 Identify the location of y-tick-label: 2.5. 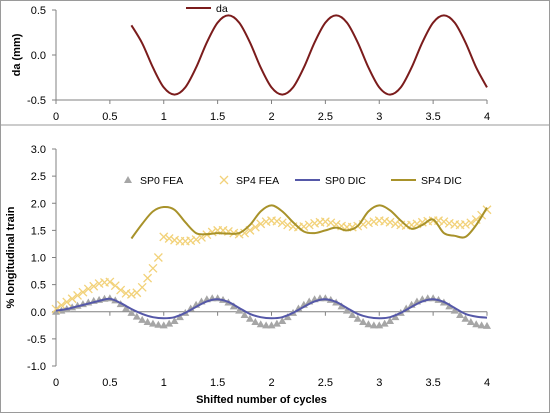
(38, 177).